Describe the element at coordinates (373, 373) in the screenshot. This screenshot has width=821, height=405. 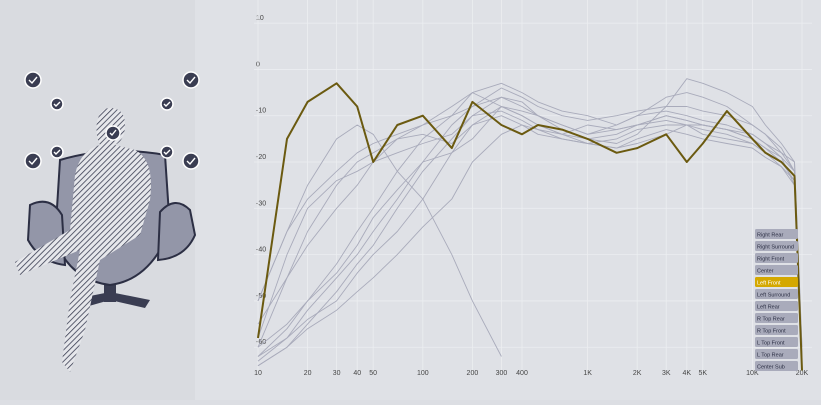
I see `x-tick-label: 50` at that location.